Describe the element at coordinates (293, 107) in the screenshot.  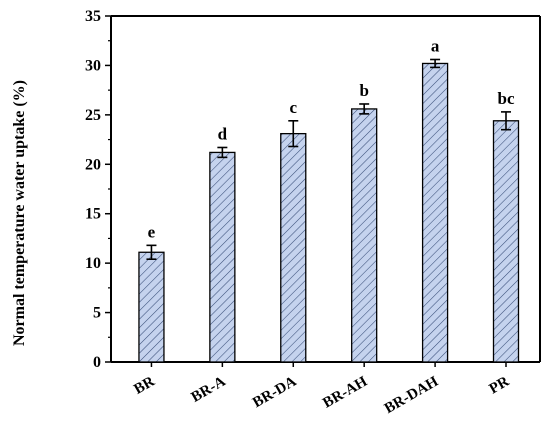
I see `significance-label: c` at that location.